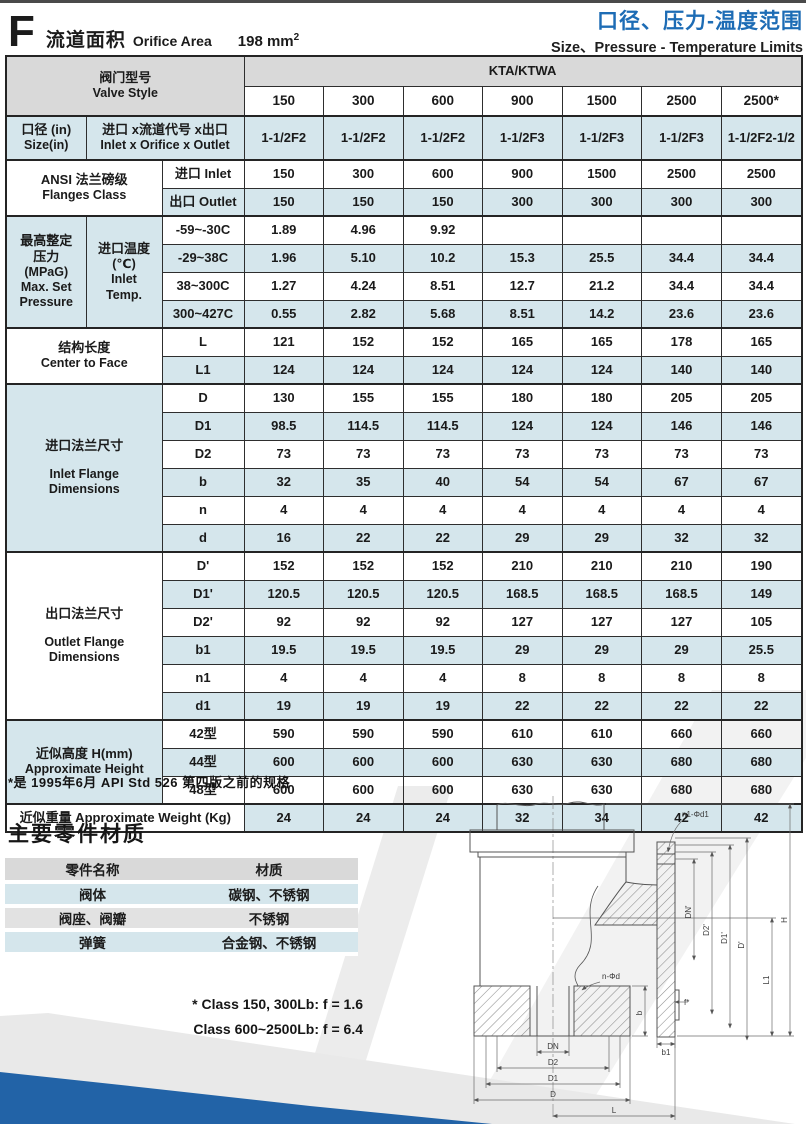 This screenshot has height=1124, width=806. I want to click on outlet-flange-row: d1 19 19 19 22 22 22 22, so click(404, 706).